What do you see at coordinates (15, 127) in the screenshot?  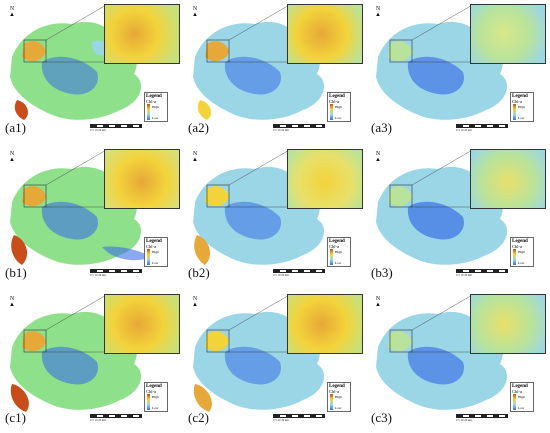 I see `panel-label: (a1)` at bounding box center [15, 127].